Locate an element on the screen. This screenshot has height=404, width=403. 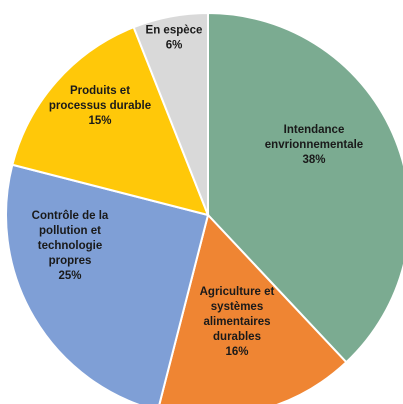
pie-slice is located at coordinates (170, 113).